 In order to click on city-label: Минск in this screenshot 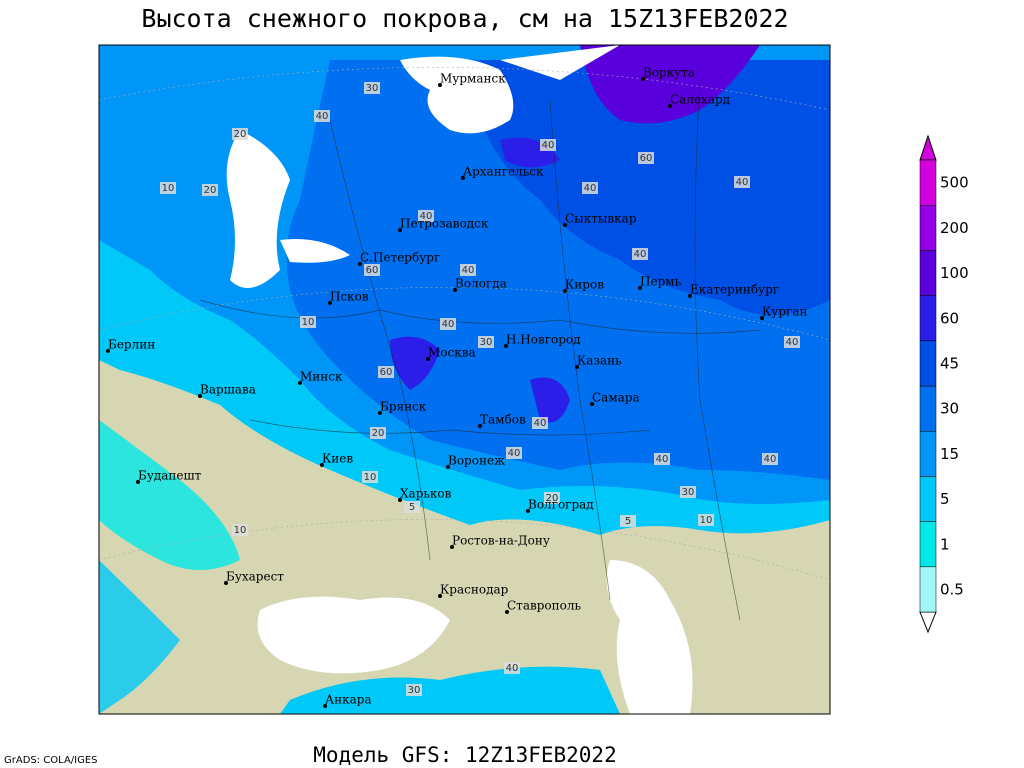, I will do `click(321, 377)`.